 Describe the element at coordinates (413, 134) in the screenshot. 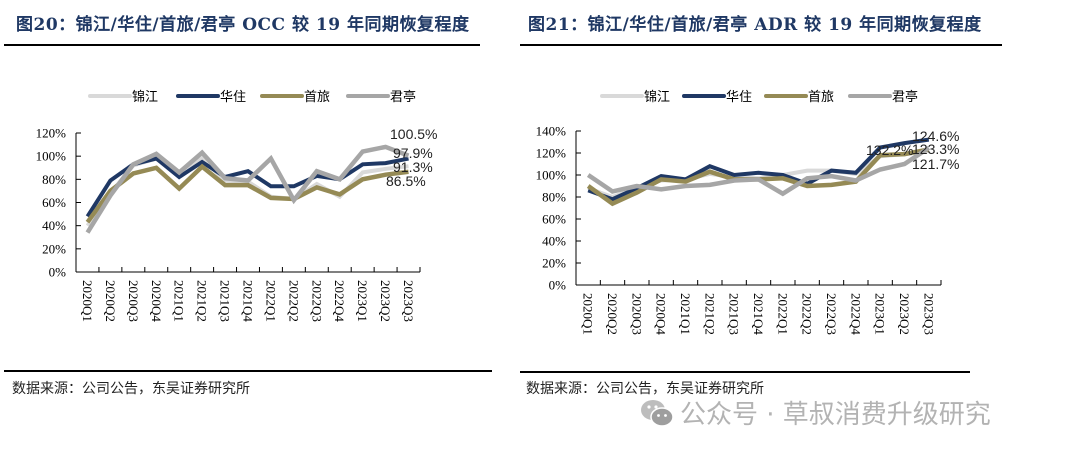

I see `end-value-label: 100.5%` at that location.